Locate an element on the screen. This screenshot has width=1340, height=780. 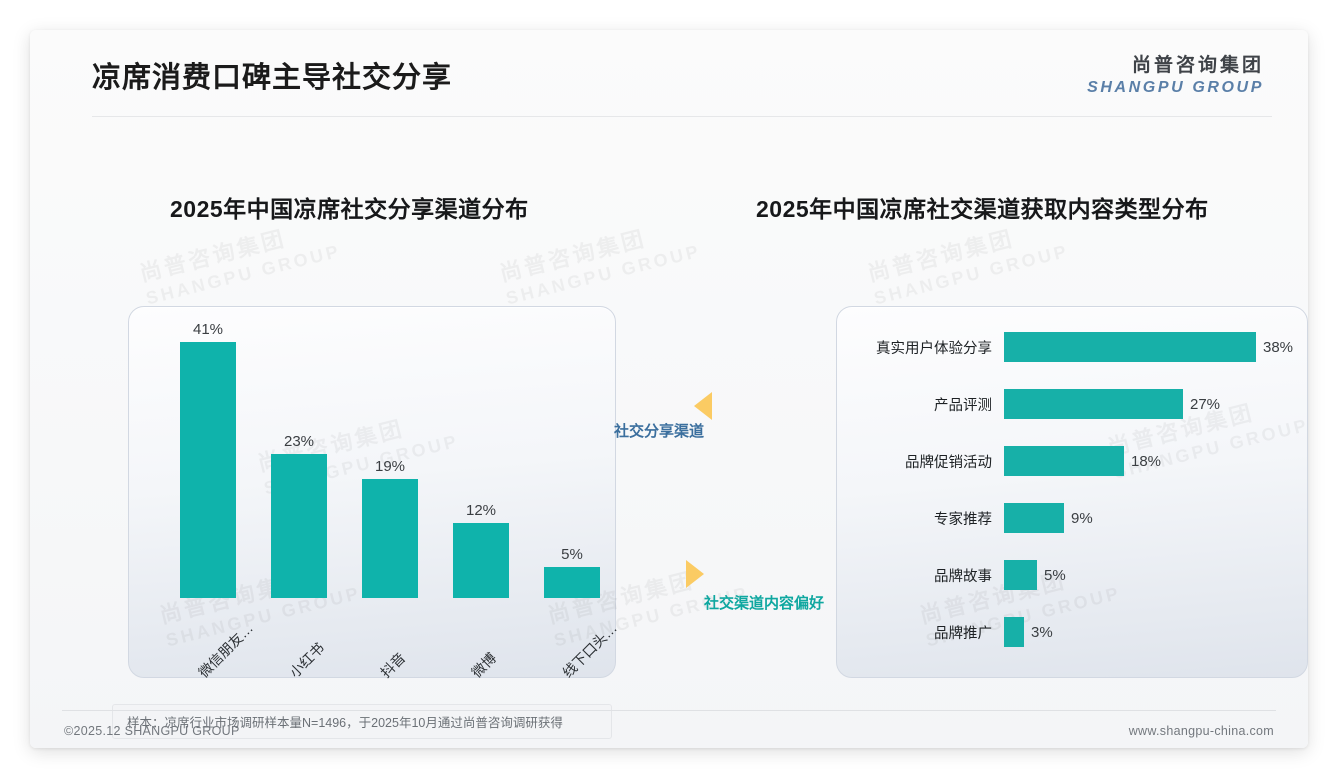
bar-track: 38% is located at coordinates (1155, 347).